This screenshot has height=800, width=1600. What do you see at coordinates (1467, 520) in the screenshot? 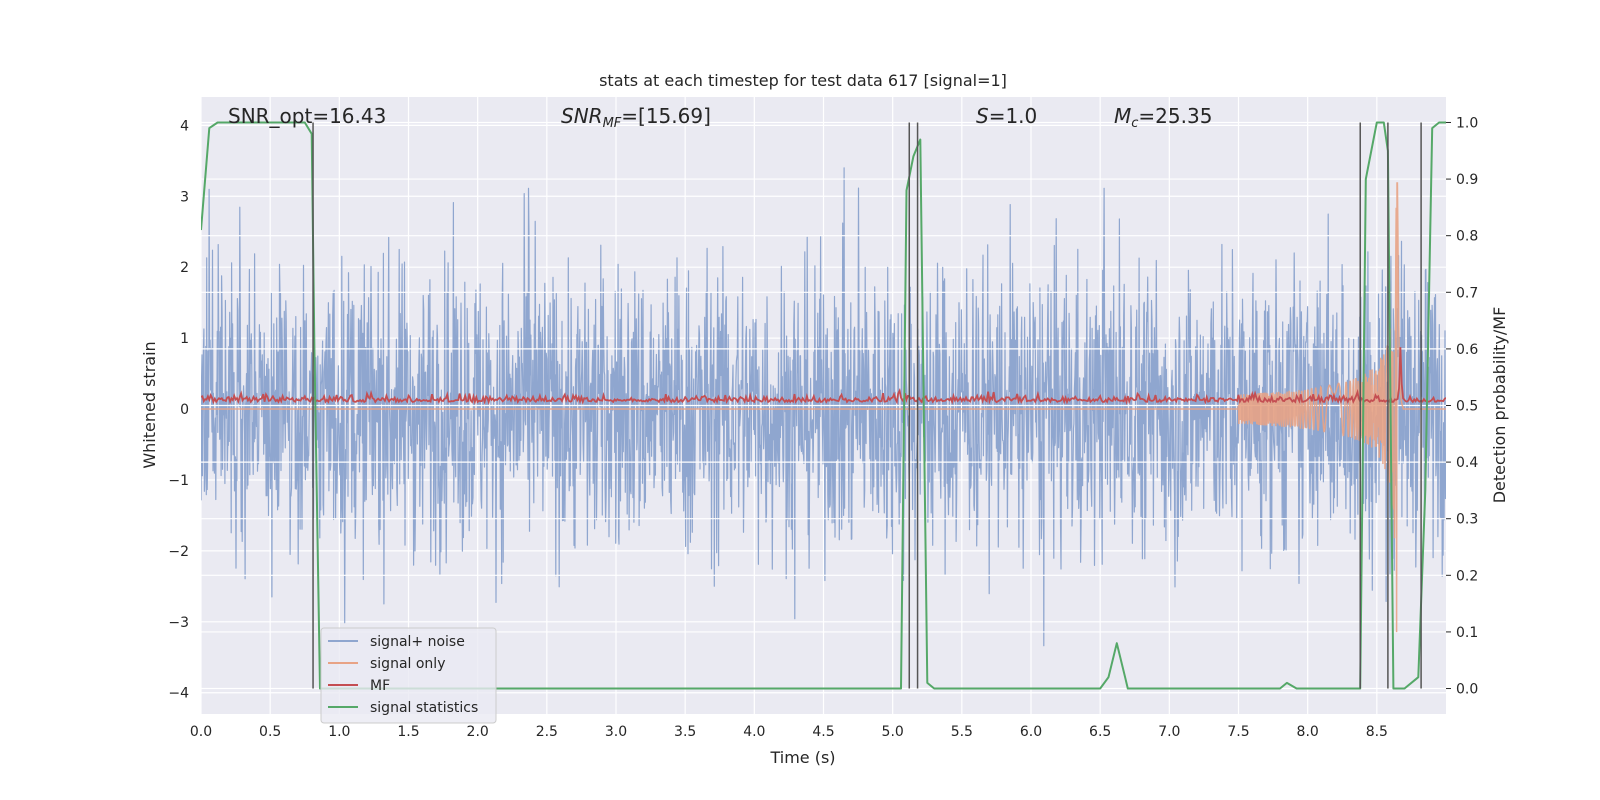
I see `y-right-tick-label-3: 0.3` at bounding box center [1467, 520].